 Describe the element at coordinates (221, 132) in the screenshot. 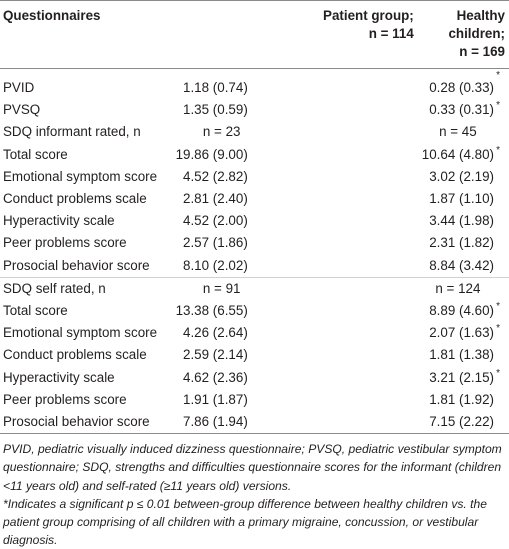

I see `patient-value: n = 23` at that location.